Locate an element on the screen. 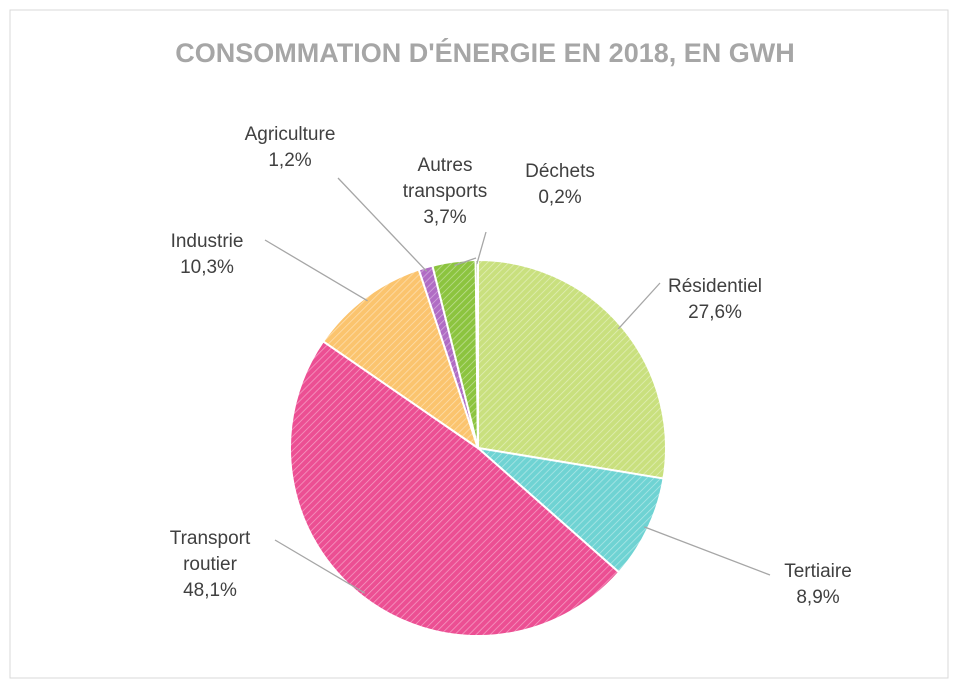 This screenshot has height=686, width=959. value-label: 3,7% is located at coordinates (445, 217).